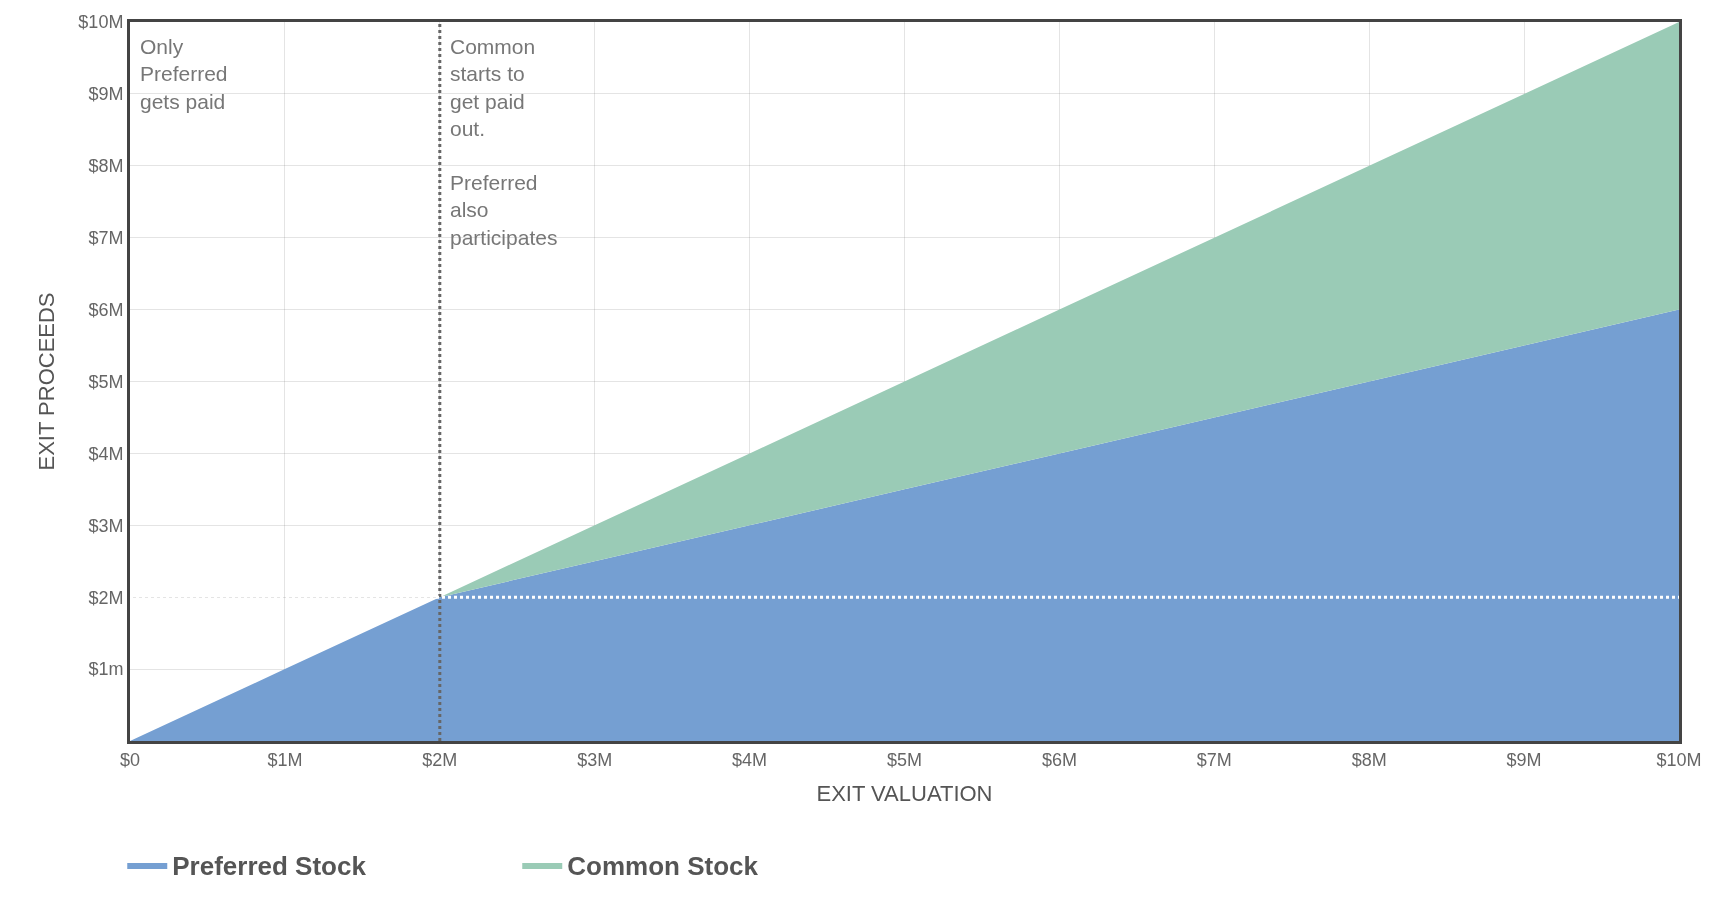  I want to click on x-tick-label: $10M, so click(1679, 759).